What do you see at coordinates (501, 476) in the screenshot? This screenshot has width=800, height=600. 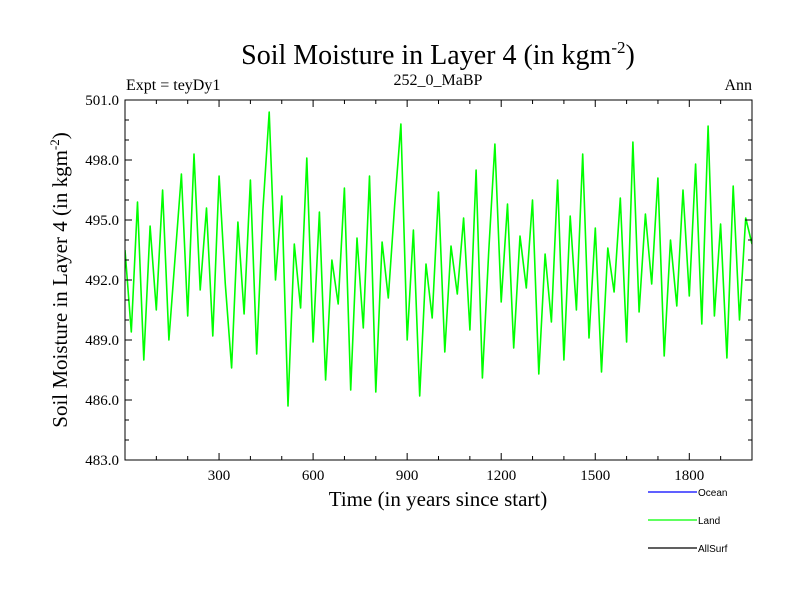 I see `x-tick-label: 1200` at bounding box center [501, 476].